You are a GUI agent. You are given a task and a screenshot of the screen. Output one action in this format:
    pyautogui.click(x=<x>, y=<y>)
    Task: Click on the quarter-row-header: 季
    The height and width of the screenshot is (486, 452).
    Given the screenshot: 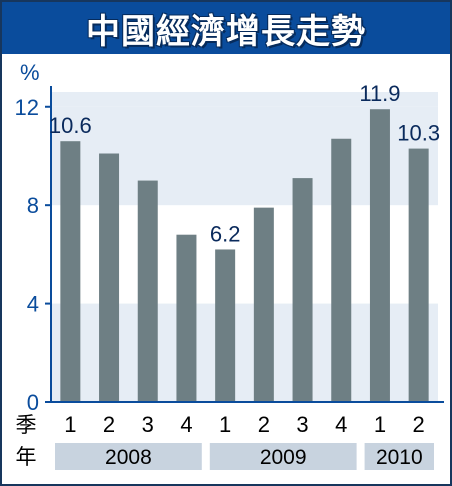 What is the action you would take?
    pyautogui.click(x=26, y=425)
    